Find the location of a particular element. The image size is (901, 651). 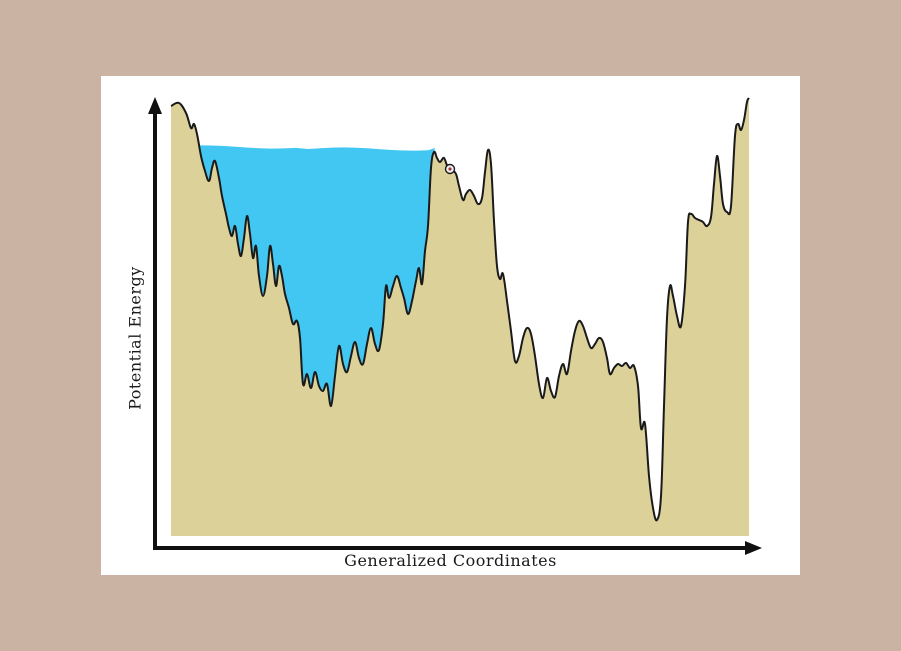

x-axis-label: Generalized Coordinates is located at coordinates (450, 560).